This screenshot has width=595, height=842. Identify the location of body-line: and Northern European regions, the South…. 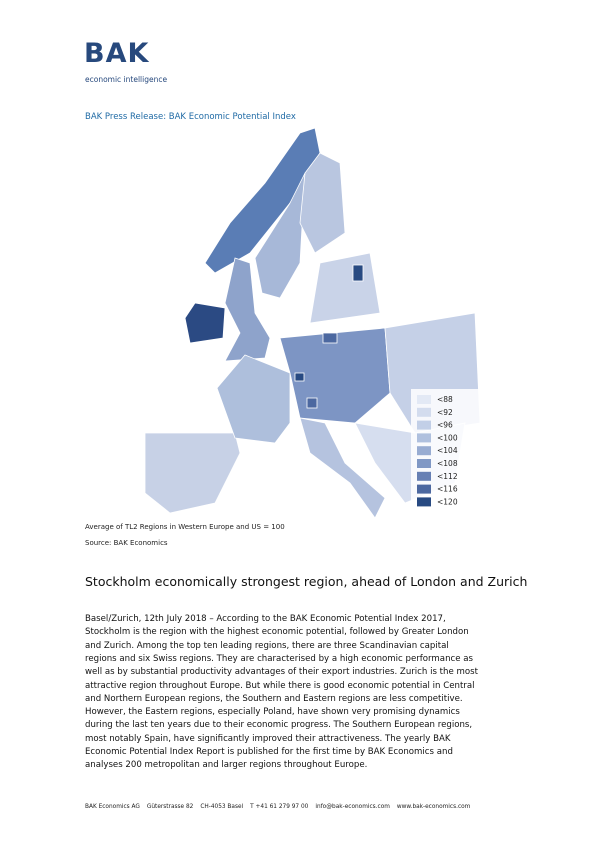
(274, 698).